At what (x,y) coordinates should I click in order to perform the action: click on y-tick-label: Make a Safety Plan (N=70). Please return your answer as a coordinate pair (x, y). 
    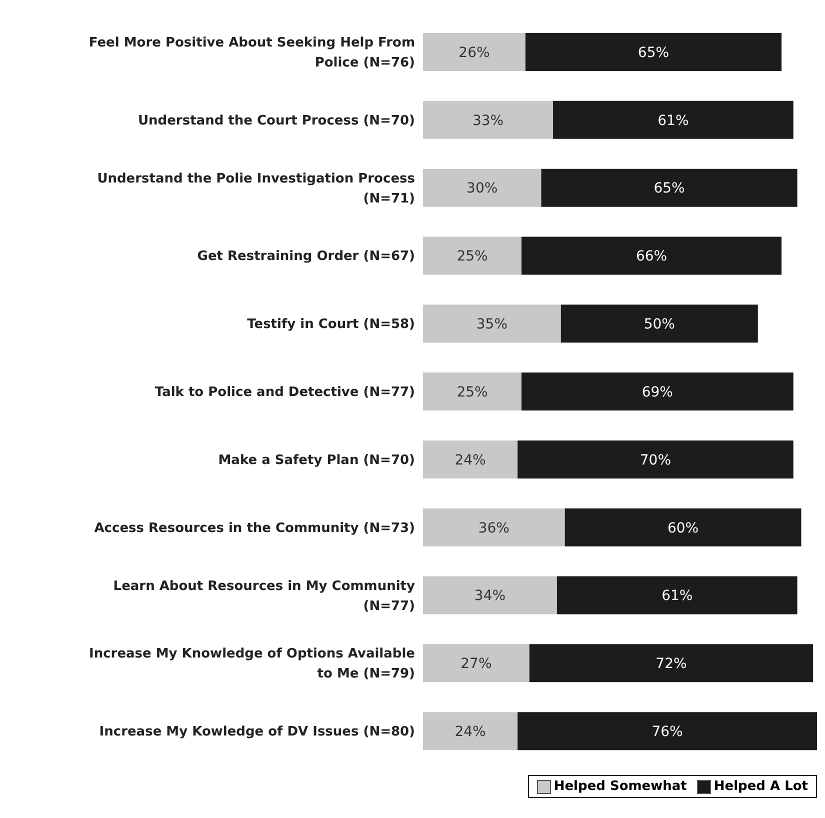
    Looking at the image, I should click on (316, 460).